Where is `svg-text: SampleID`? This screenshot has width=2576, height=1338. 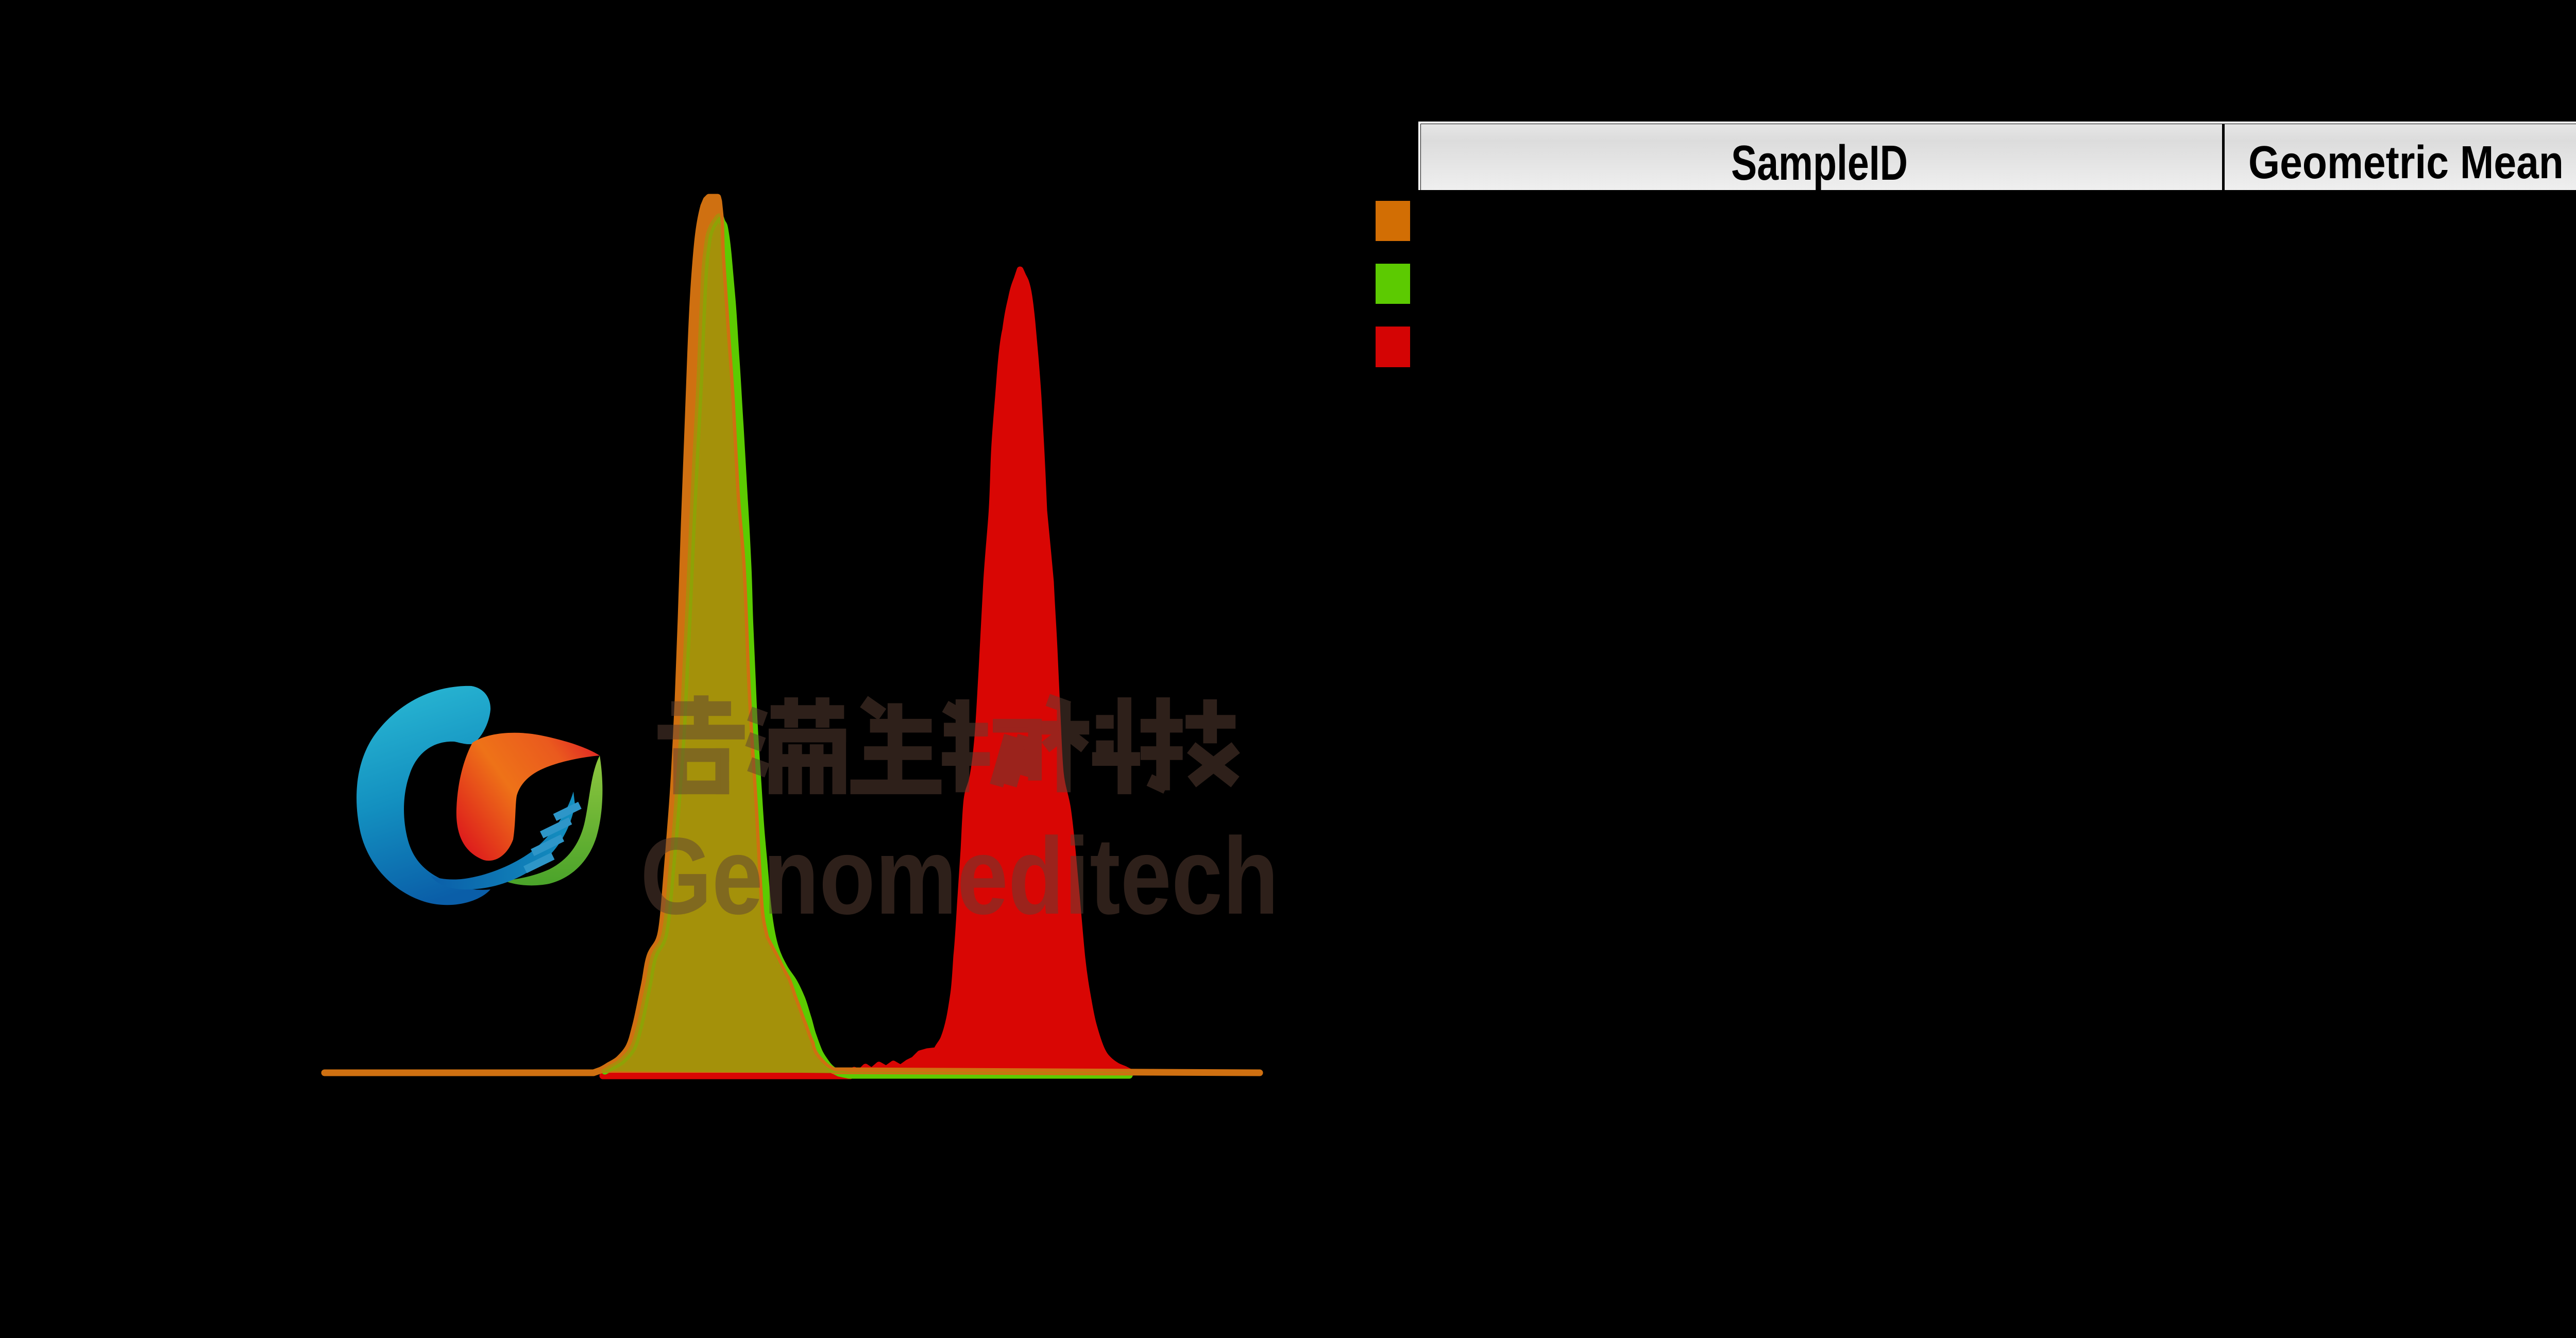 svg-text: SampleID is located at coordinates (1820, 163).